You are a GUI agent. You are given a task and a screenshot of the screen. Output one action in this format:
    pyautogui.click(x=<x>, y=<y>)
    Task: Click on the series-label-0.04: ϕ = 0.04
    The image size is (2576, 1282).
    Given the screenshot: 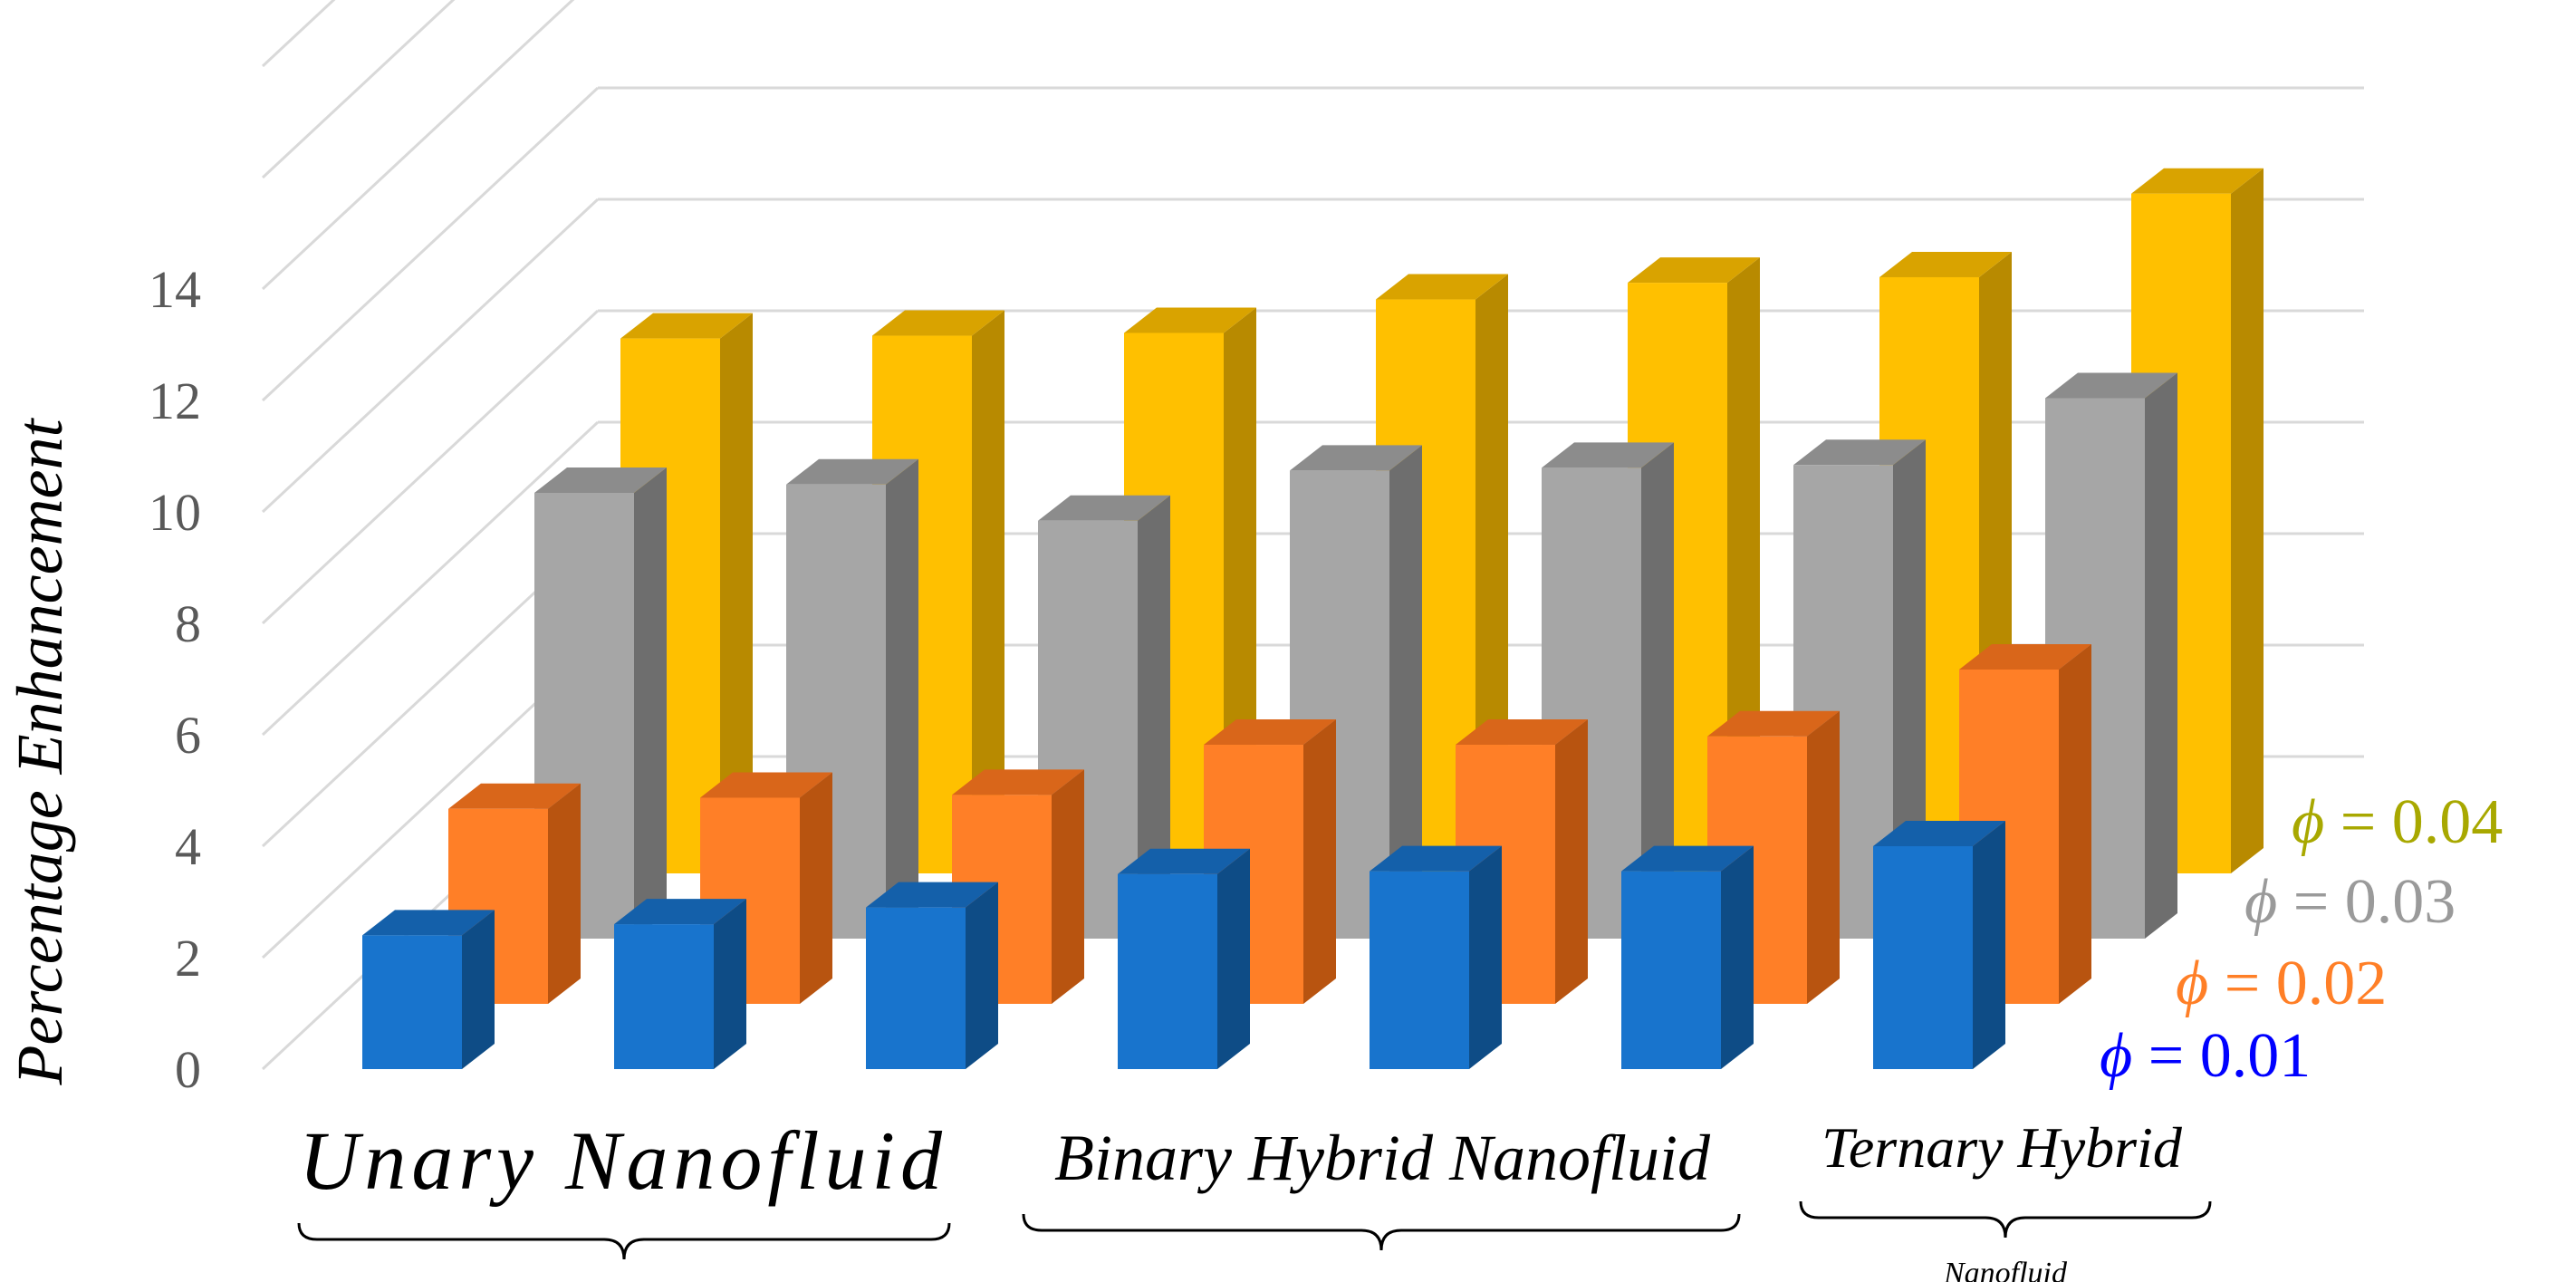 What is the action you would take?
    pyautogui.click(x=2397, y=822)
    